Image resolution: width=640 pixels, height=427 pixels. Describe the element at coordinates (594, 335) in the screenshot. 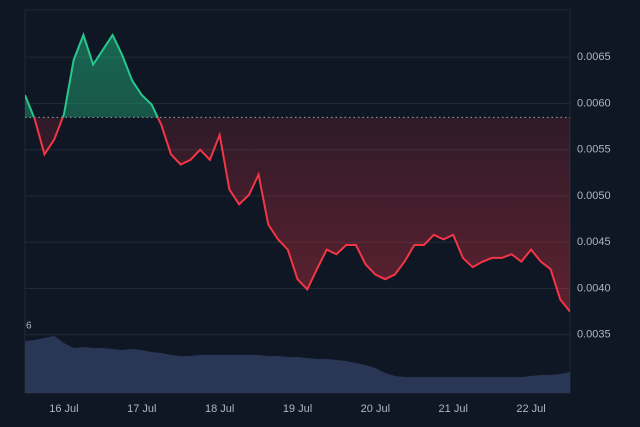

I see `y-tick-label: 0.0035` at that location.